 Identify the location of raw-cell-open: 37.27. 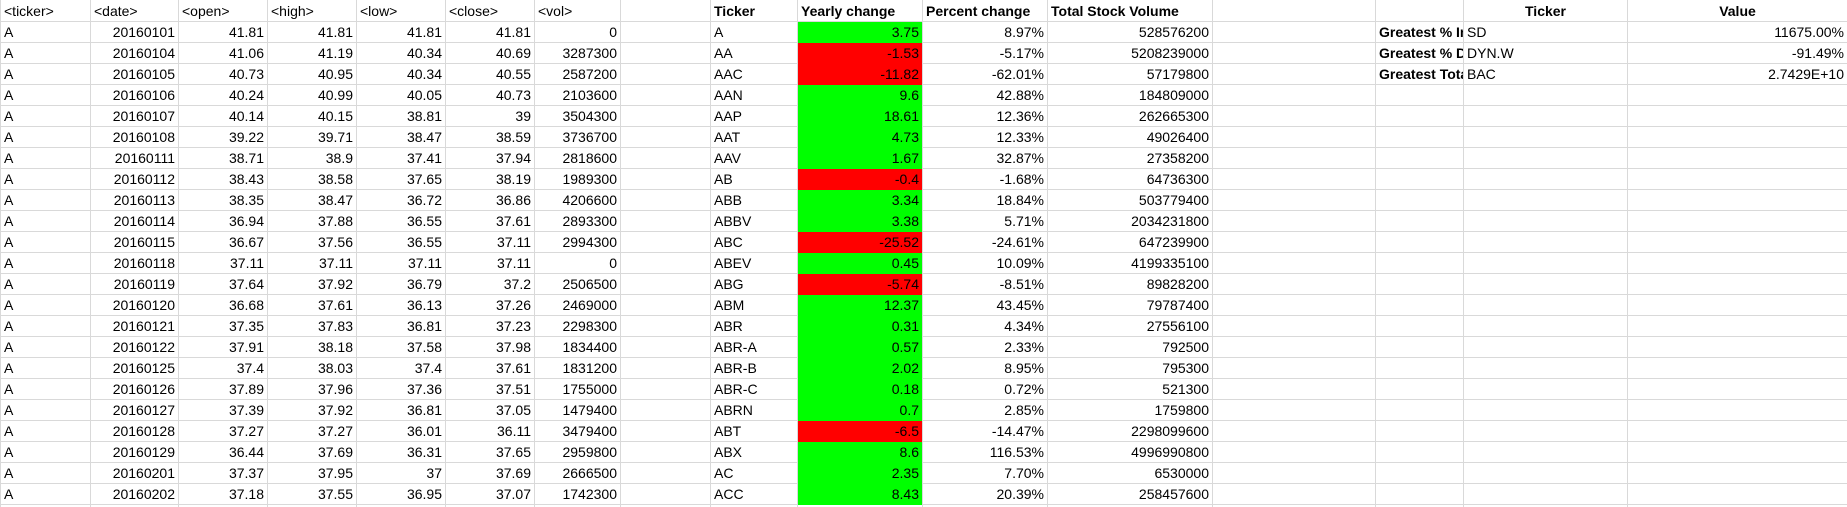
(246, 431).